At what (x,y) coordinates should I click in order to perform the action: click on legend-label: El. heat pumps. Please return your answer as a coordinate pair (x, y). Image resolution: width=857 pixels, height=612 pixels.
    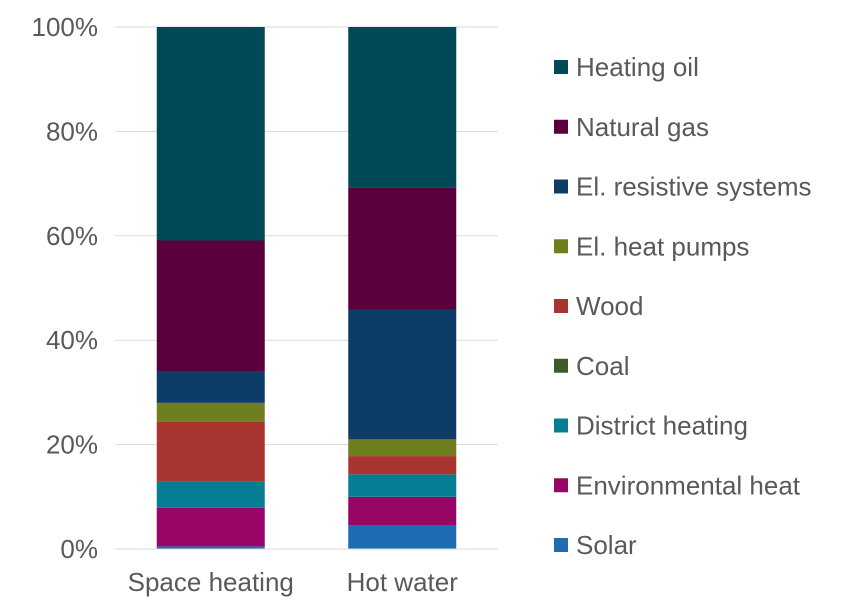
    Looking at the image, I should click on (662, 246).